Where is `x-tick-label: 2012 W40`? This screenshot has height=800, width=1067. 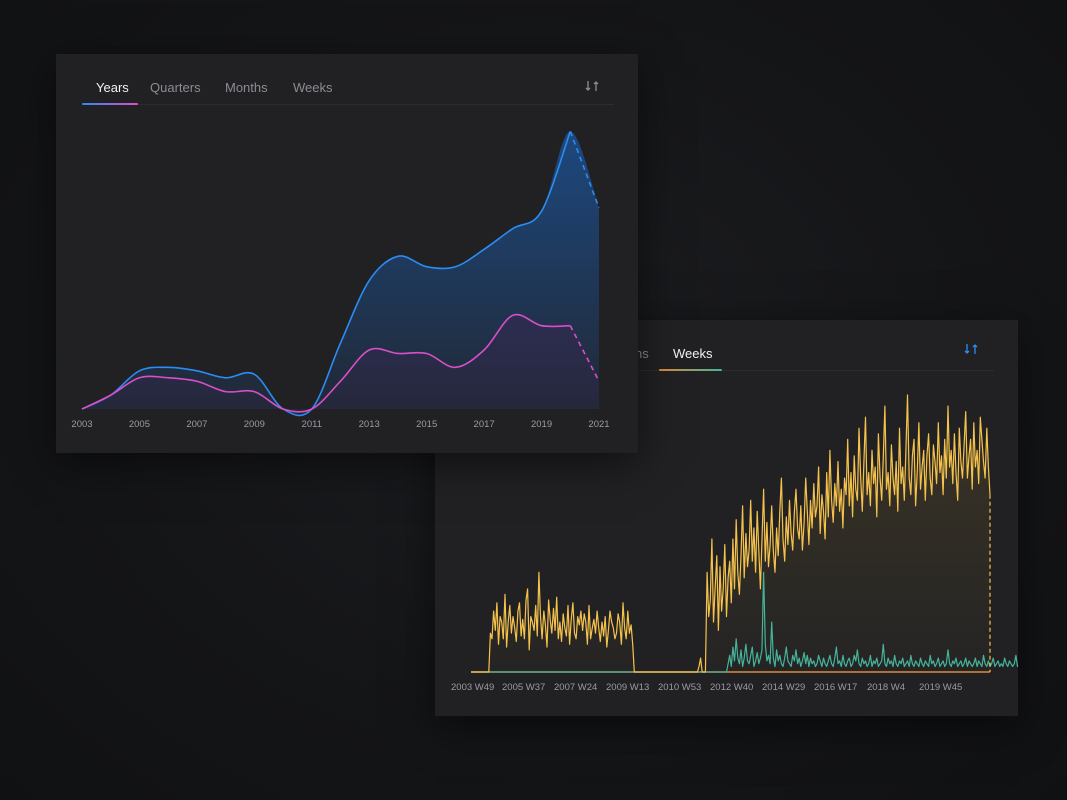
x-tick-label: 2012 W40 is located at coordinates (731, 687).